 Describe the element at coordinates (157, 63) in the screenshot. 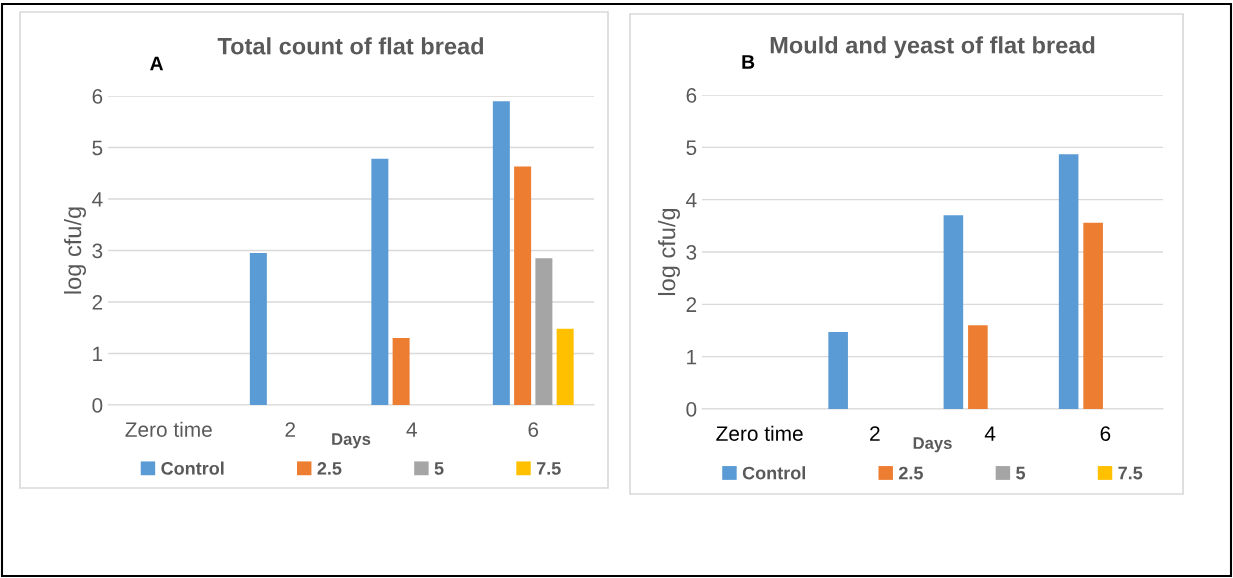

I see `text: A` at that location.